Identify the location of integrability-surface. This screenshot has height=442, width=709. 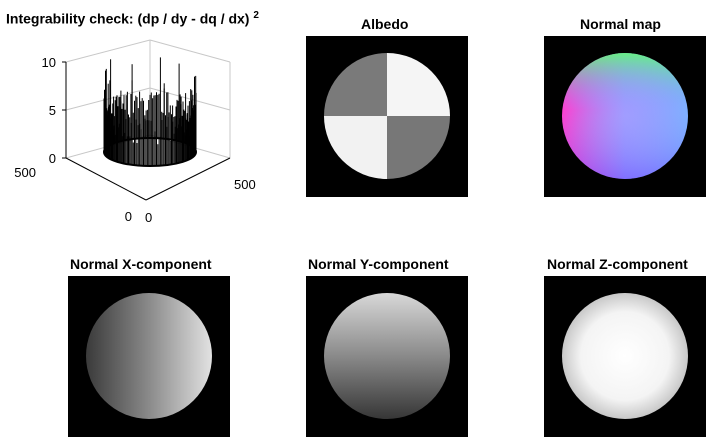
(150, 112).